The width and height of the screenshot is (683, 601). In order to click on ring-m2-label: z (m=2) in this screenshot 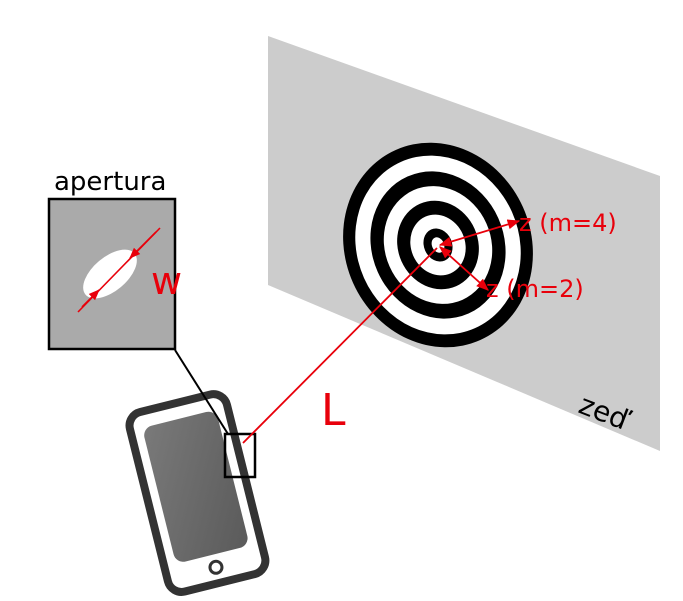, I will do `click(535, 289)`.